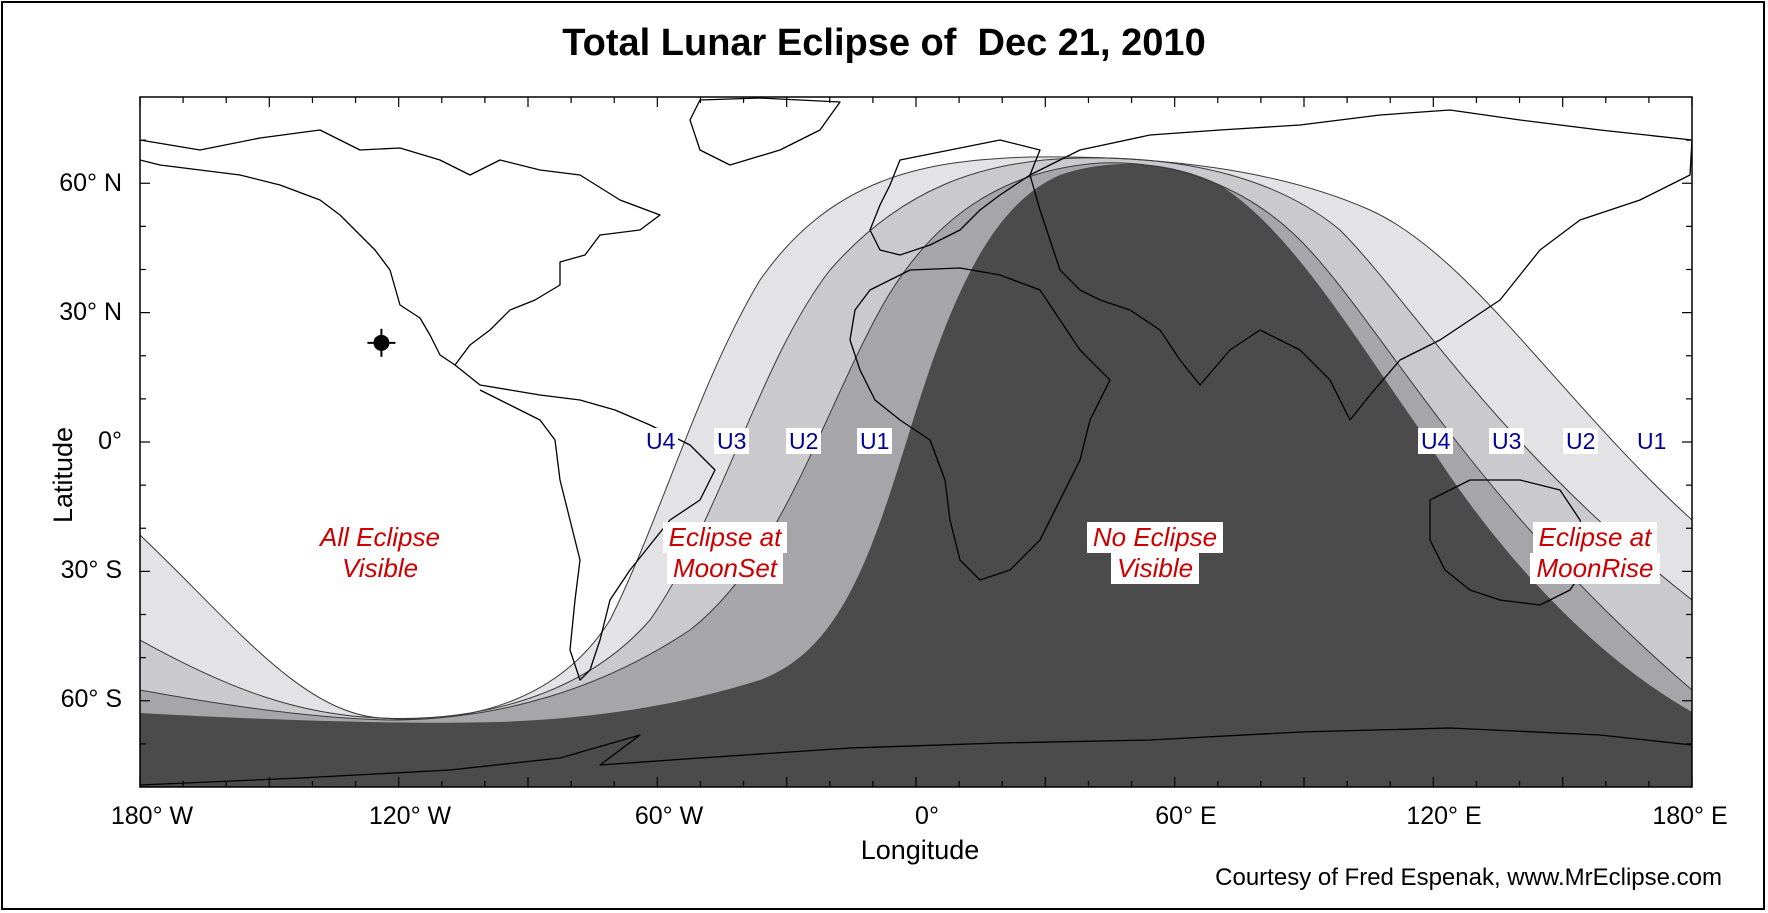 The width and height of the screenshot is (1768, 913). What do you see at coordinates (410, 816) in the screenshot?
I see `lon-tick-120w: 120° W` at bounding box center [410, 816].